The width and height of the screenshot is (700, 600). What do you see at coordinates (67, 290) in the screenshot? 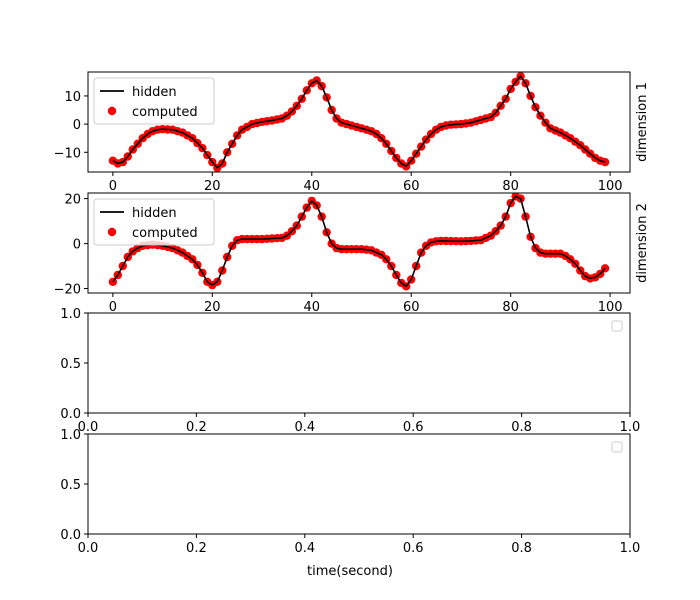
I see `y-tick-label: −20` at bounding box center [67, 290].